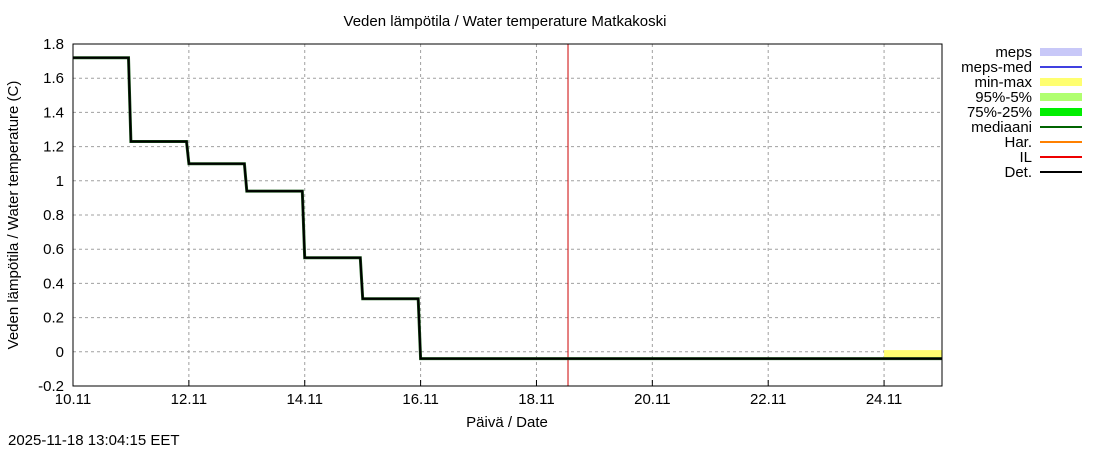 This screenshot has width=1100, height=450. Describe the element at coordinates (884, 399) in the screenshot. I see `x-tick-label: 24.11` at that location.